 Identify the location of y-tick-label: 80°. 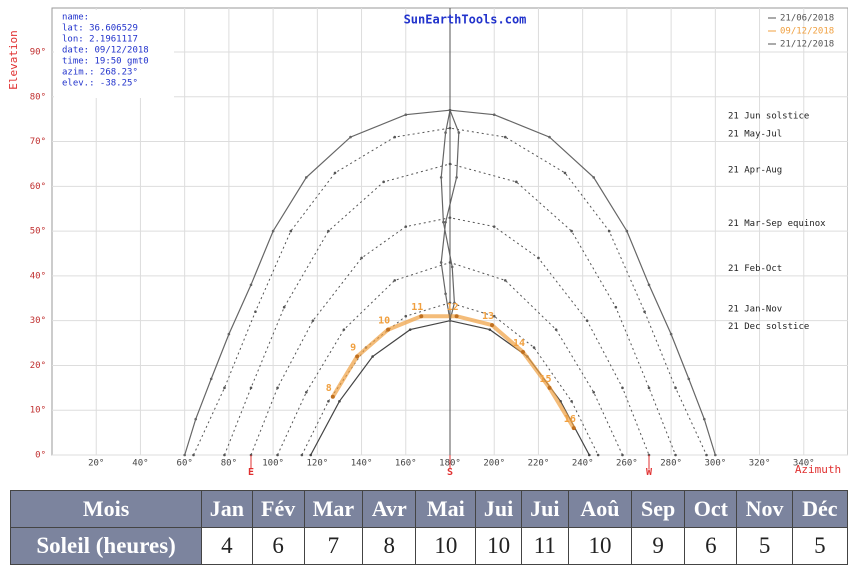
(38, 97).